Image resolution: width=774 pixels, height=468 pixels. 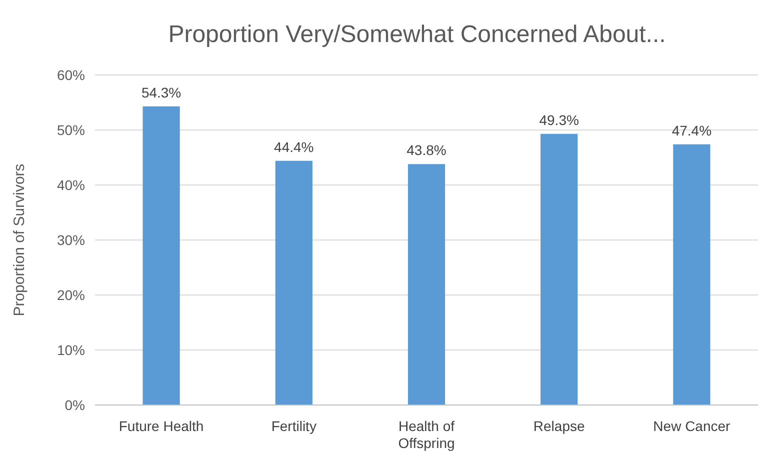 What do you see at coordinates (692, 426) in the screenshot?
I see `x-tick-label: New Cancer` at bounding box center [692, 426].